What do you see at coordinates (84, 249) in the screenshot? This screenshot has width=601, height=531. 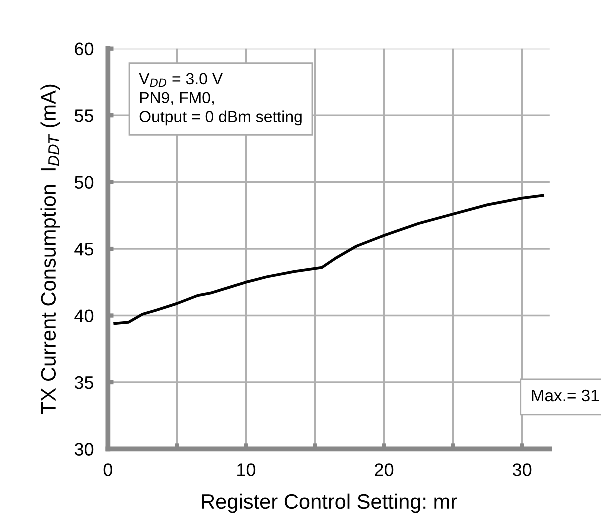 I see `y-tick-label: 45` at bounding box center [84, 249].